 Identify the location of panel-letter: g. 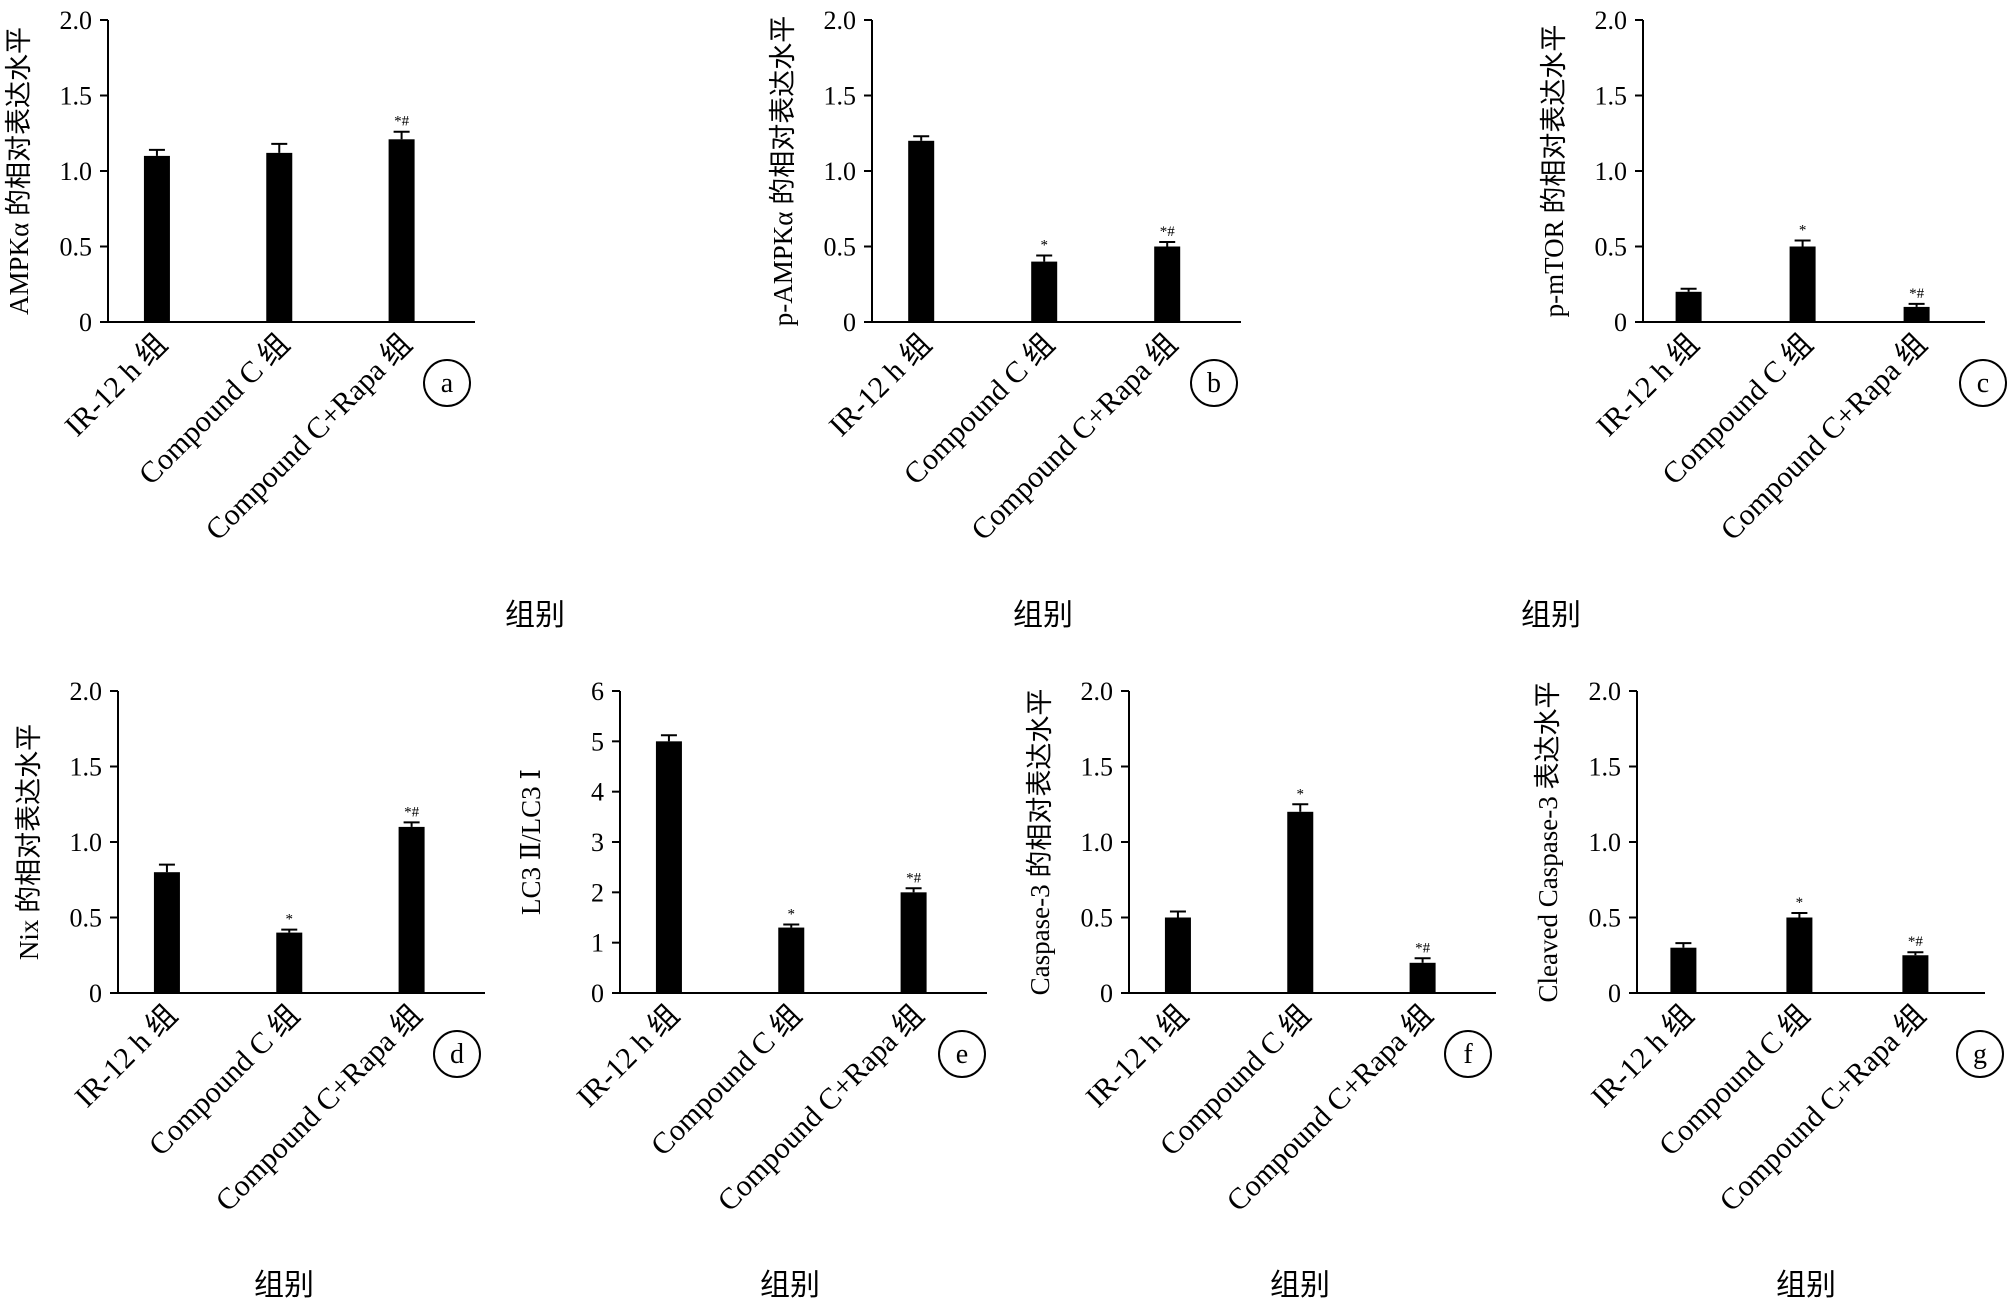
(1980, 1054).